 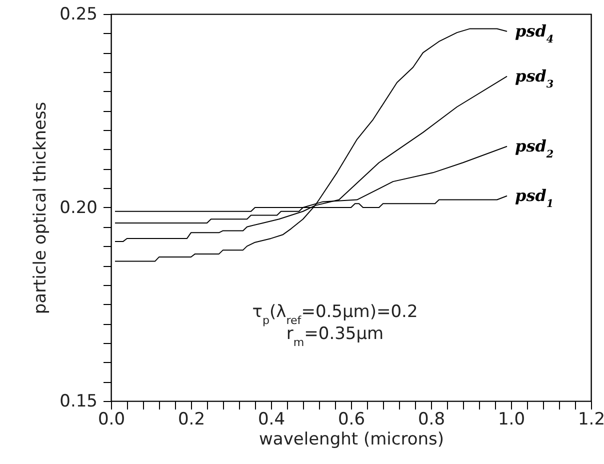 What do you see at coordinates (512, 420) in the screenshot?
I see `x-tick-label: 1.0` at bounding box center [512, 420].